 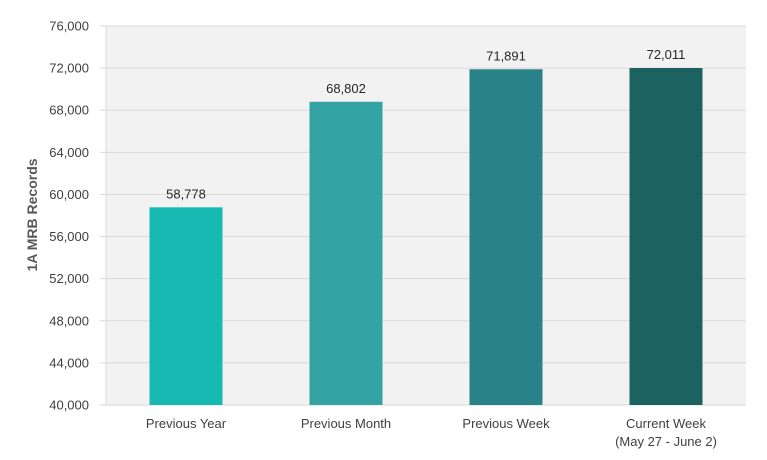 What do you see at coordinates (69, 278) in the screenshot?
I see `y-tick-label: 52,000` at bounding box center [69, 278].